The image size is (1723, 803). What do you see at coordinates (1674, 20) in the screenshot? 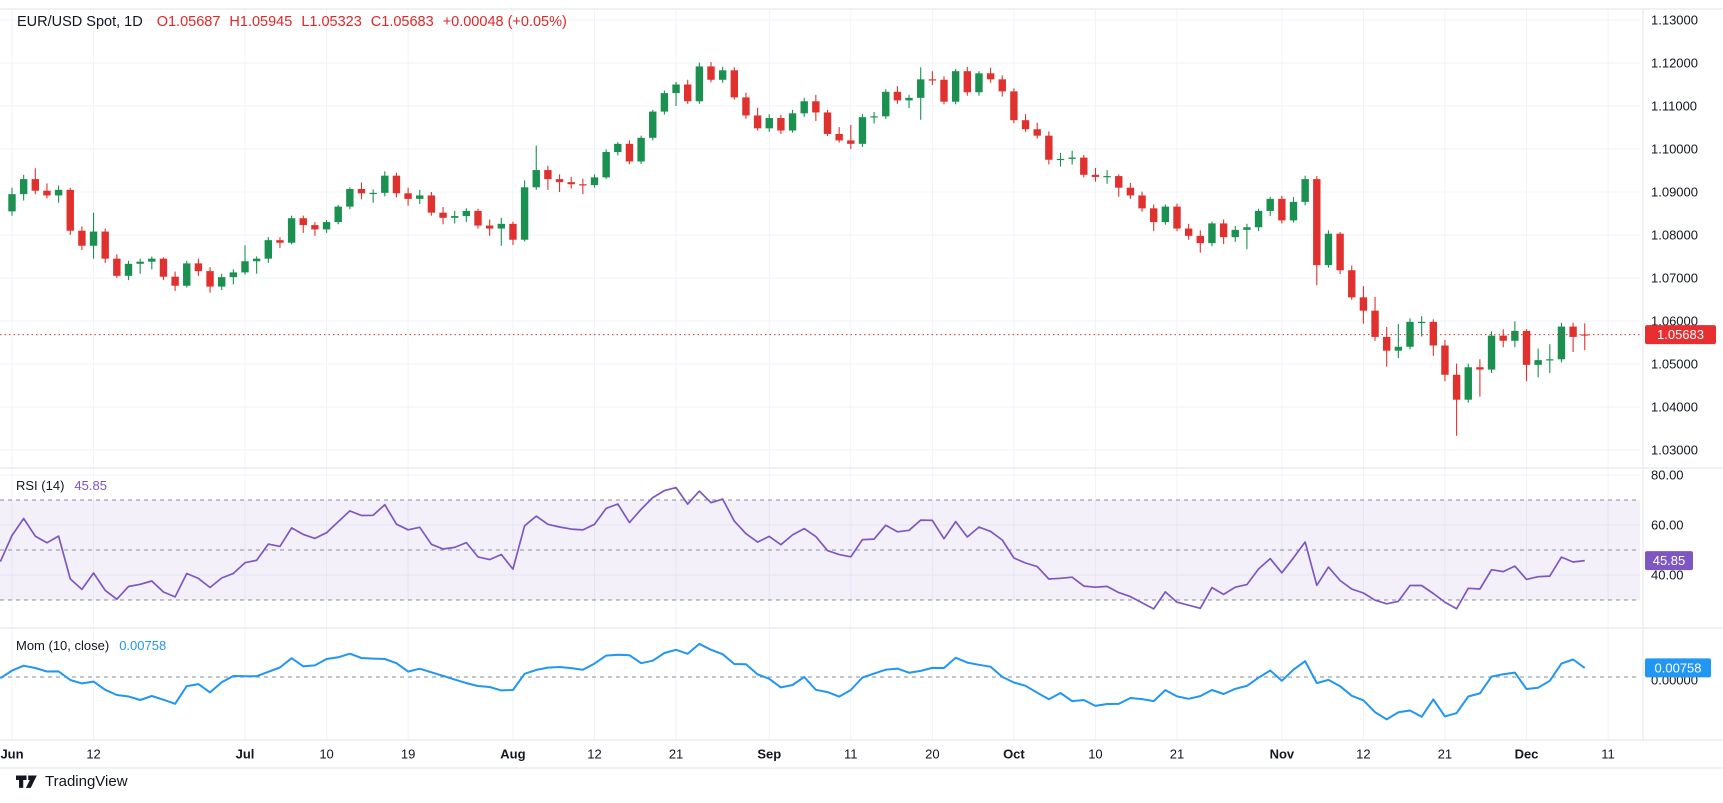
I see `price-axis-label: 1.13000` at bounding box center [1674, 20].